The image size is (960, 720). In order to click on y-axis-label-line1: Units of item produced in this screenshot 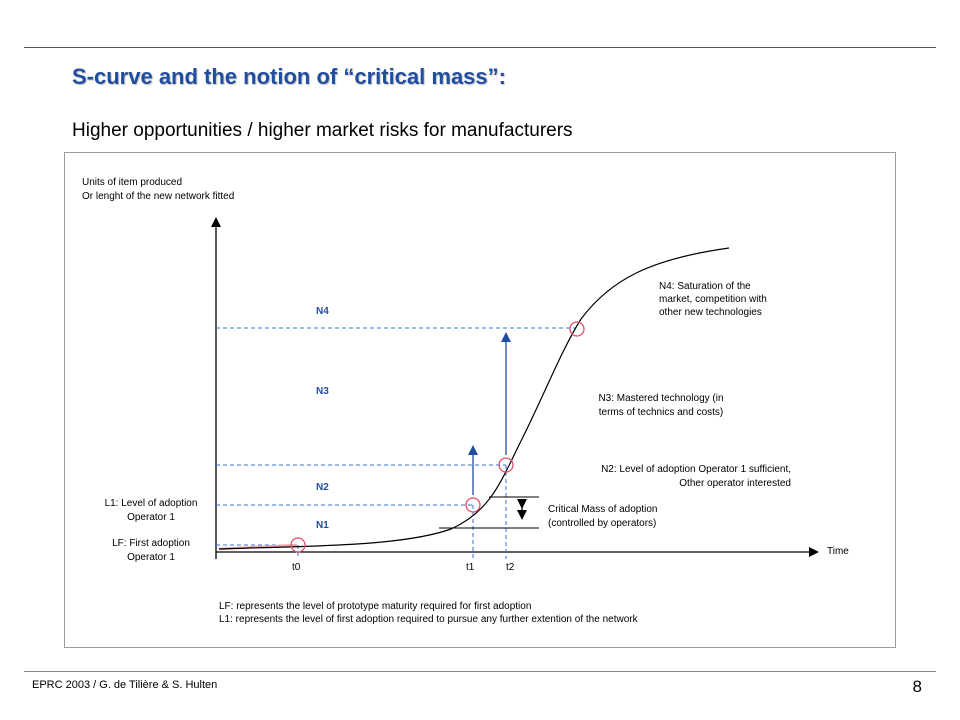, I will do `click(132, 182)`.